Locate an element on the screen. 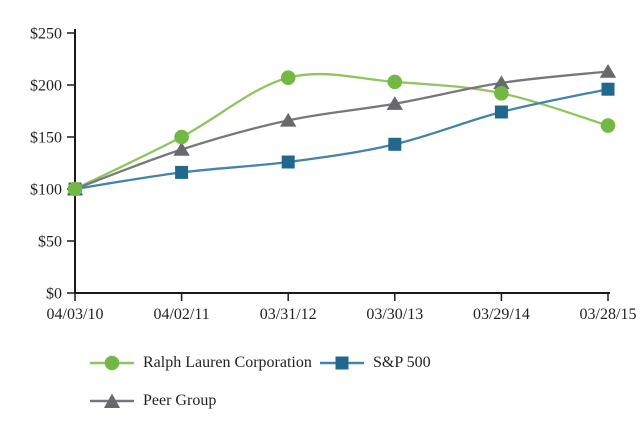 This screenshot has height=441, width=640. legend-label-sp-500: S&P 500 is located at coordinates (402, 362).